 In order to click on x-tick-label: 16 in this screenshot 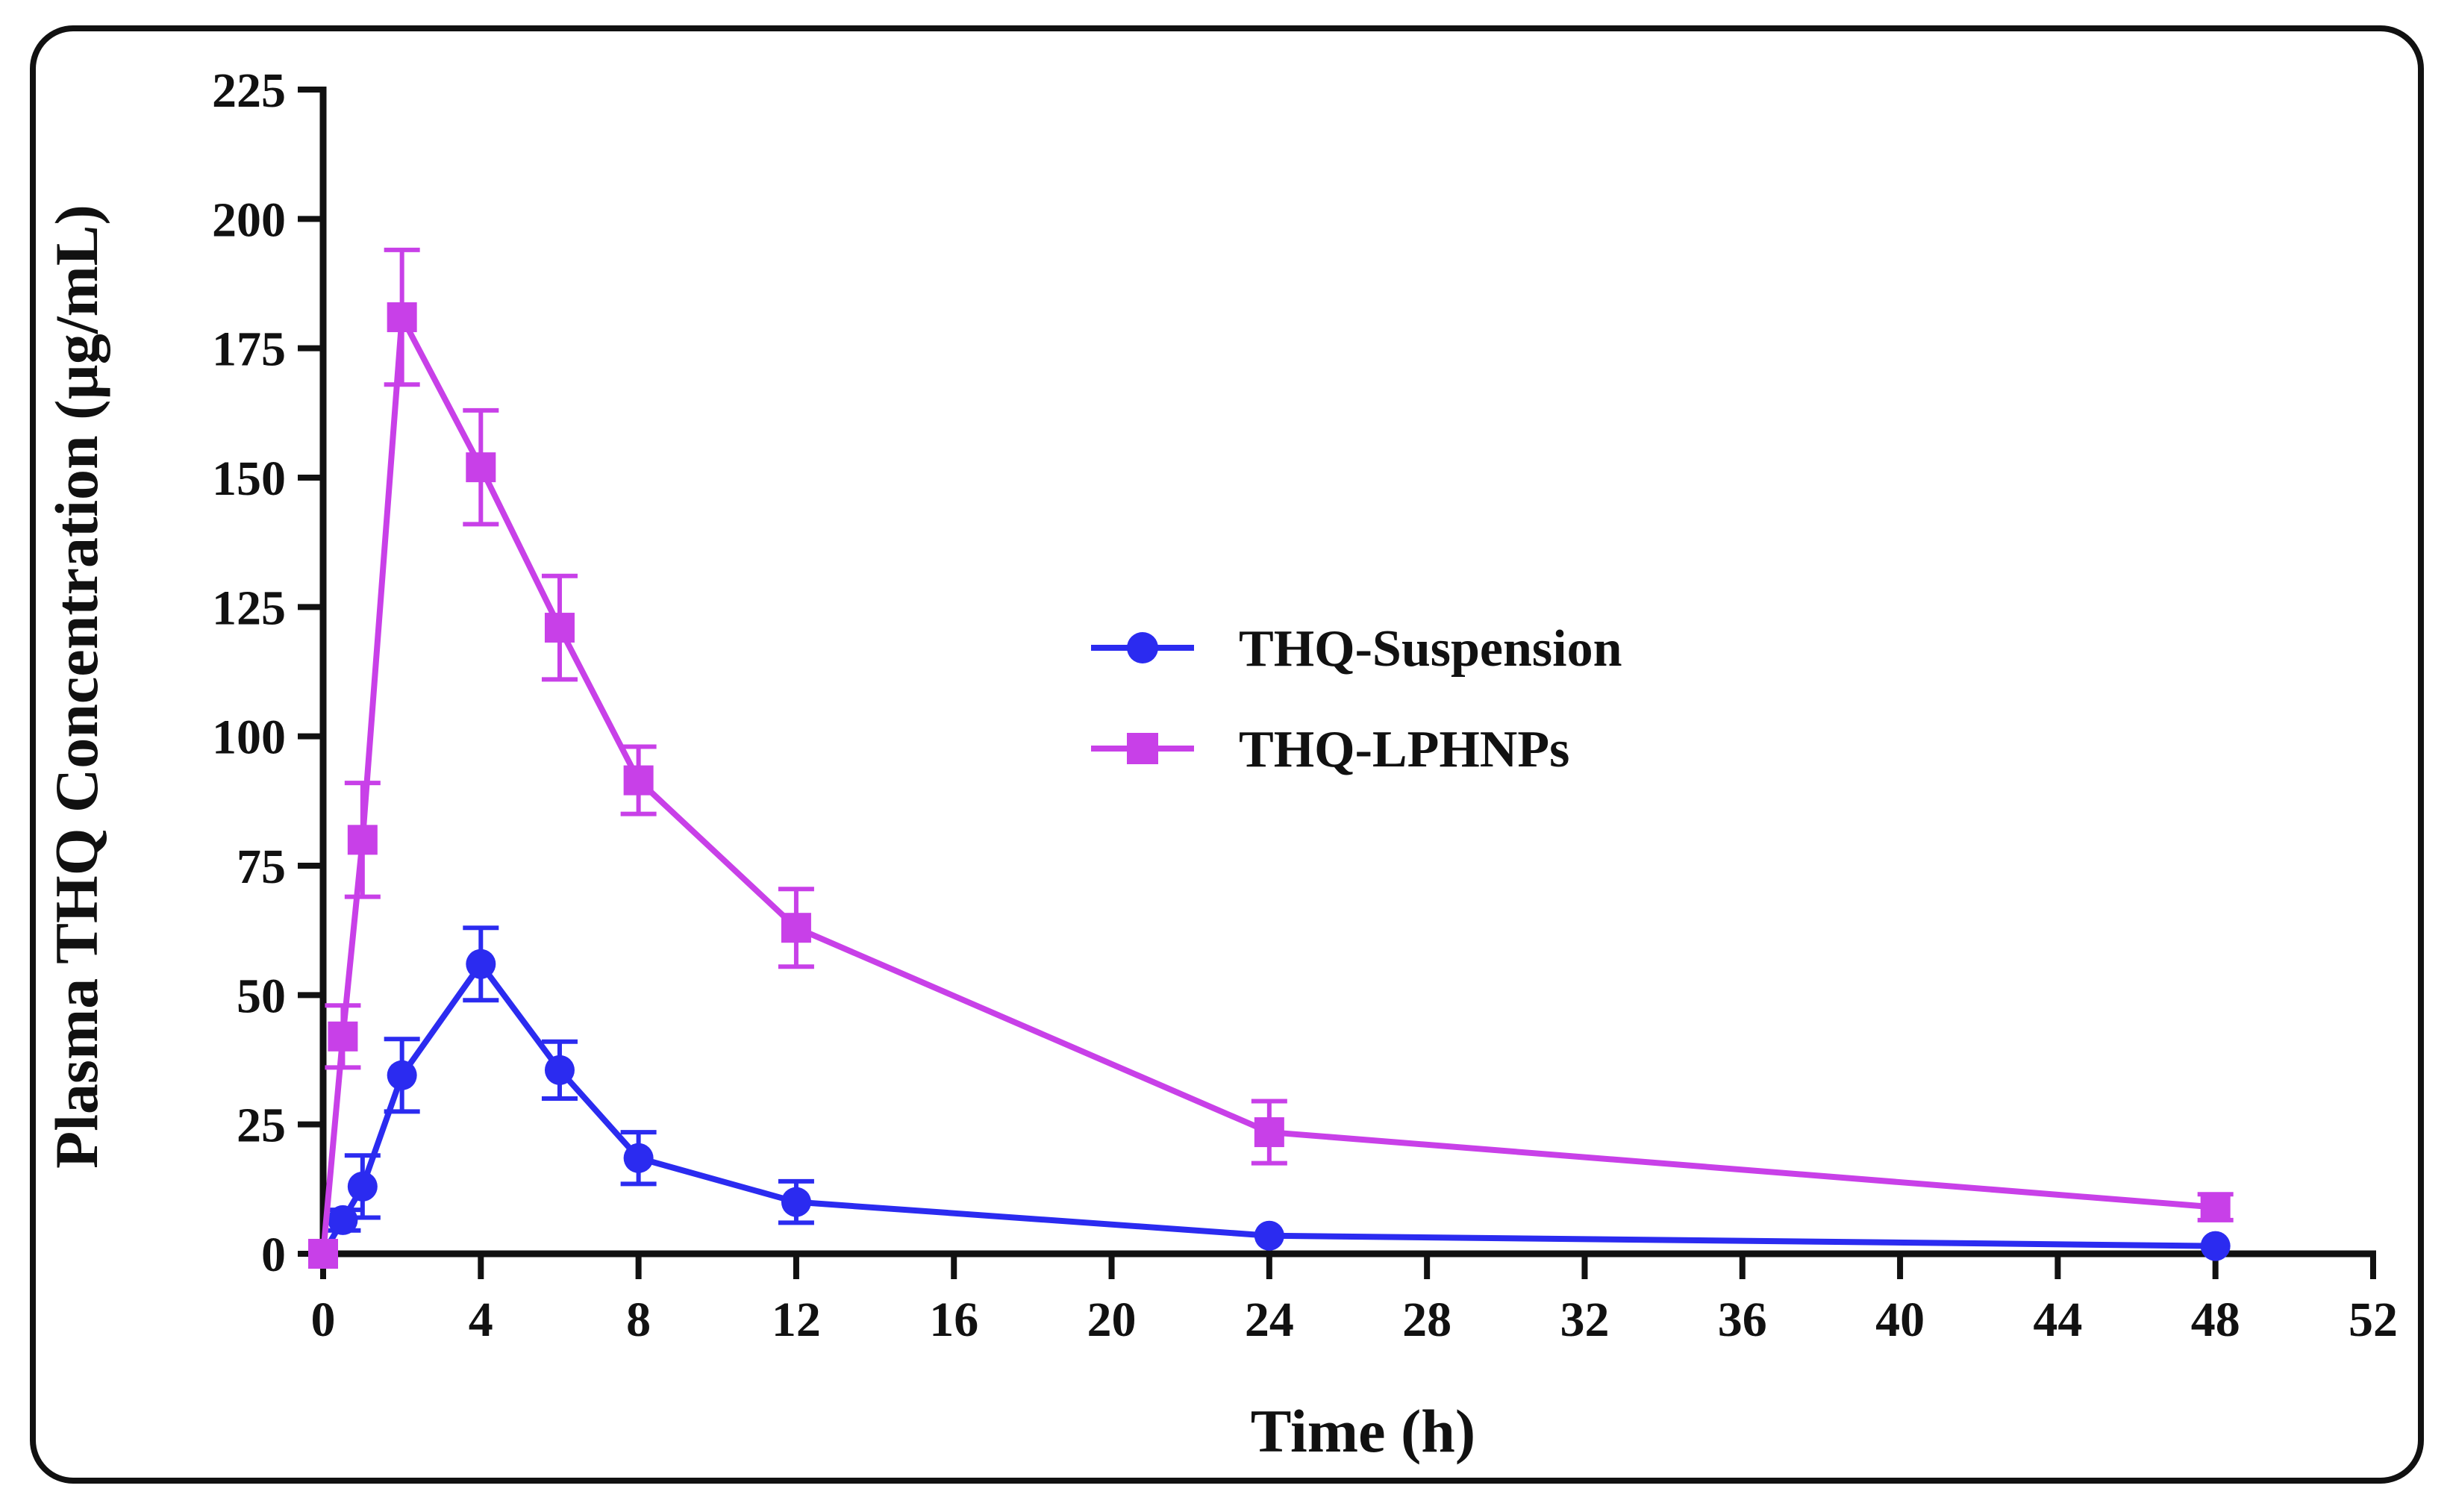, I will do `click(954, 1320)`.